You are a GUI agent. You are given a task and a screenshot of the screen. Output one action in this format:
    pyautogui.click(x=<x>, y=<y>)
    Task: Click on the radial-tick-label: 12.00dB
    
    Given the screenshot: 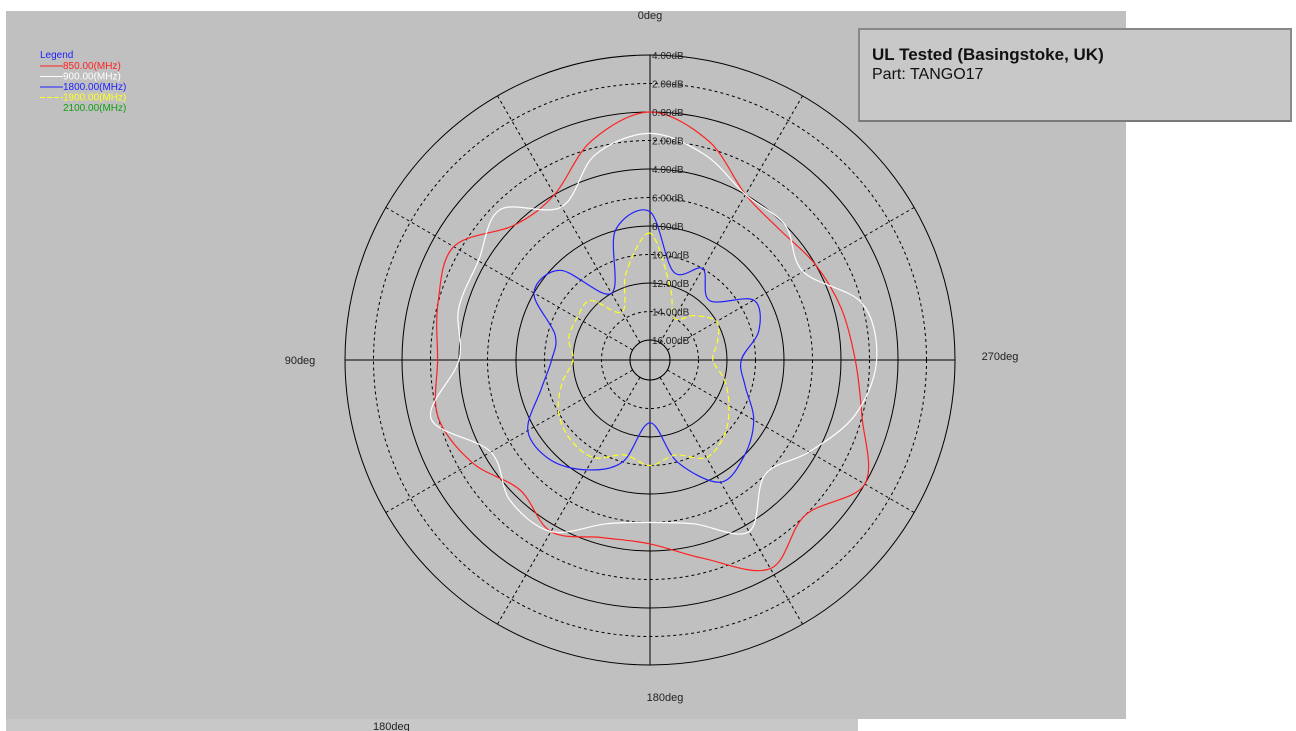 What is the action you would take?
    pyautogui.click(x=671, y=284)
    